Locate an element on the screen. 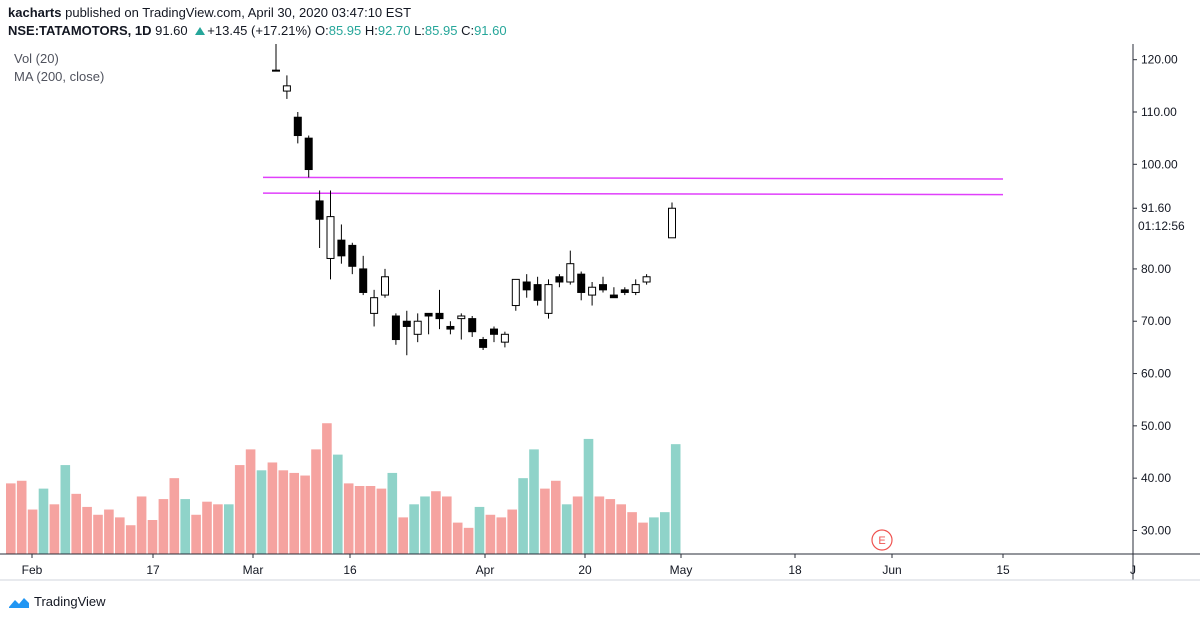 Image resolution: width=1200 pixels, height=619 pixels. symbol-label: NSE:TATAMOTORS, 1D is located at coordinates (80, 30).